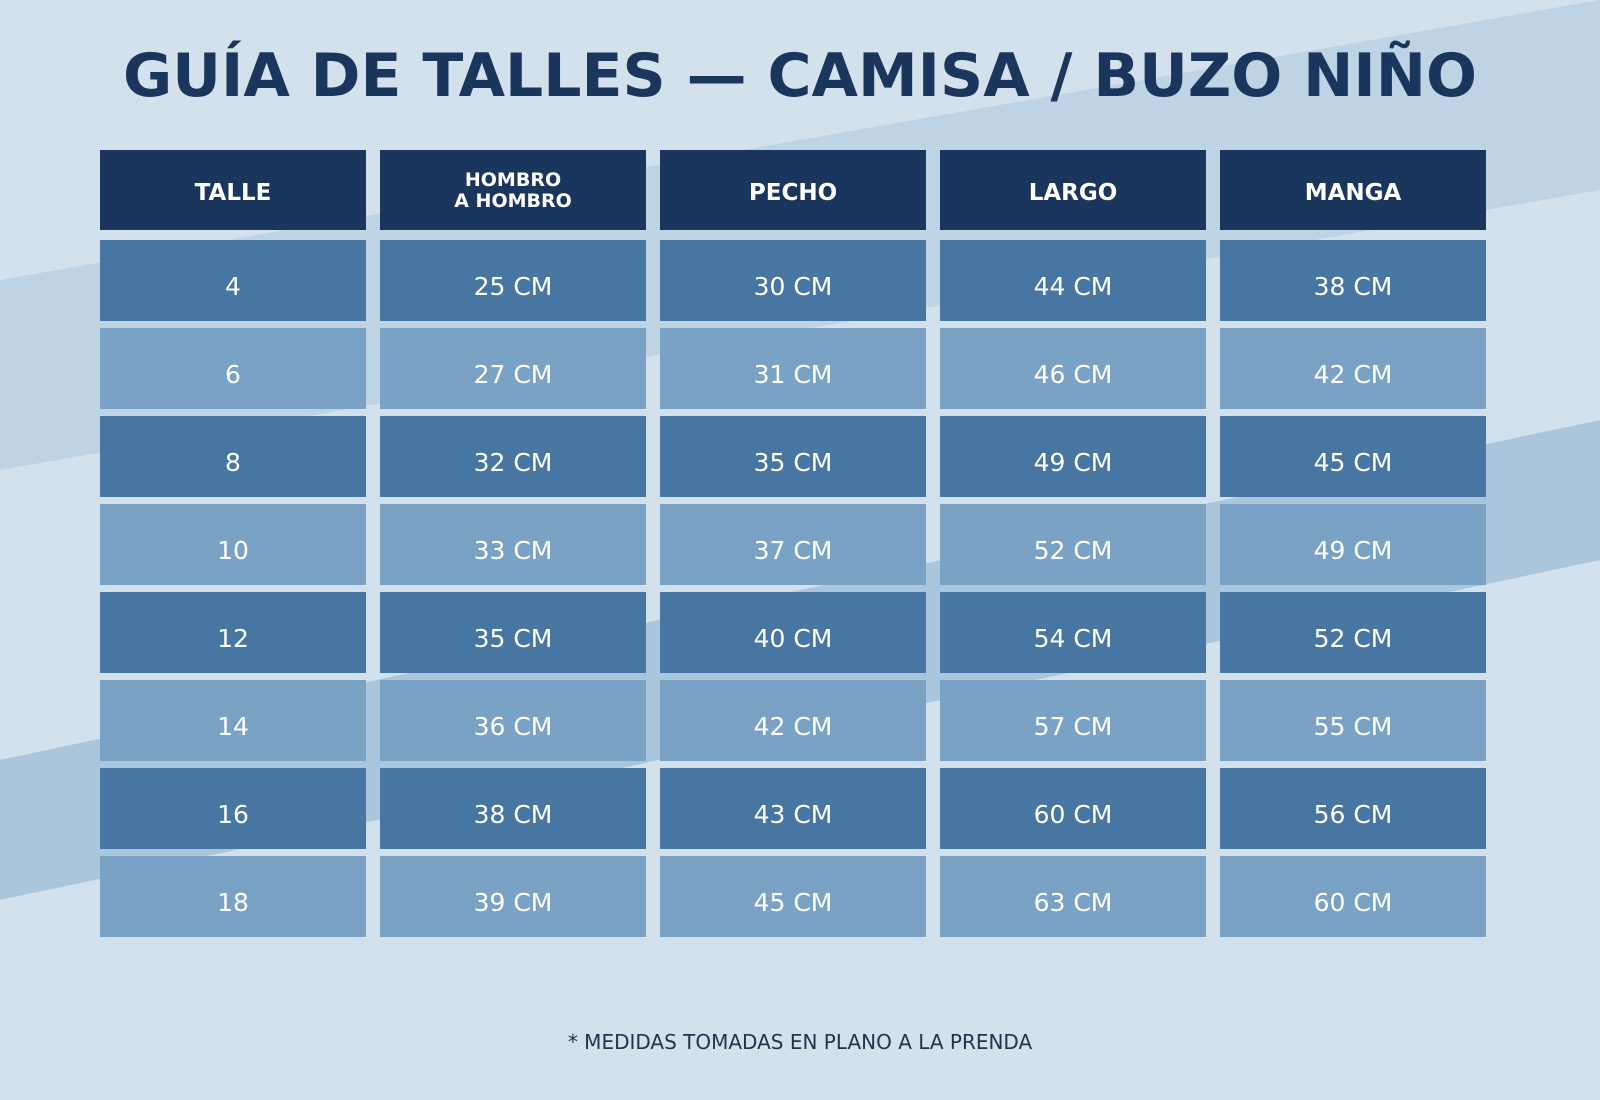 This screenshot has height=1100, width=1600. What do you see at coordinates (233, 632) in the screenshot?
I see `table-cell: 12` at bounding box center [233, 632].